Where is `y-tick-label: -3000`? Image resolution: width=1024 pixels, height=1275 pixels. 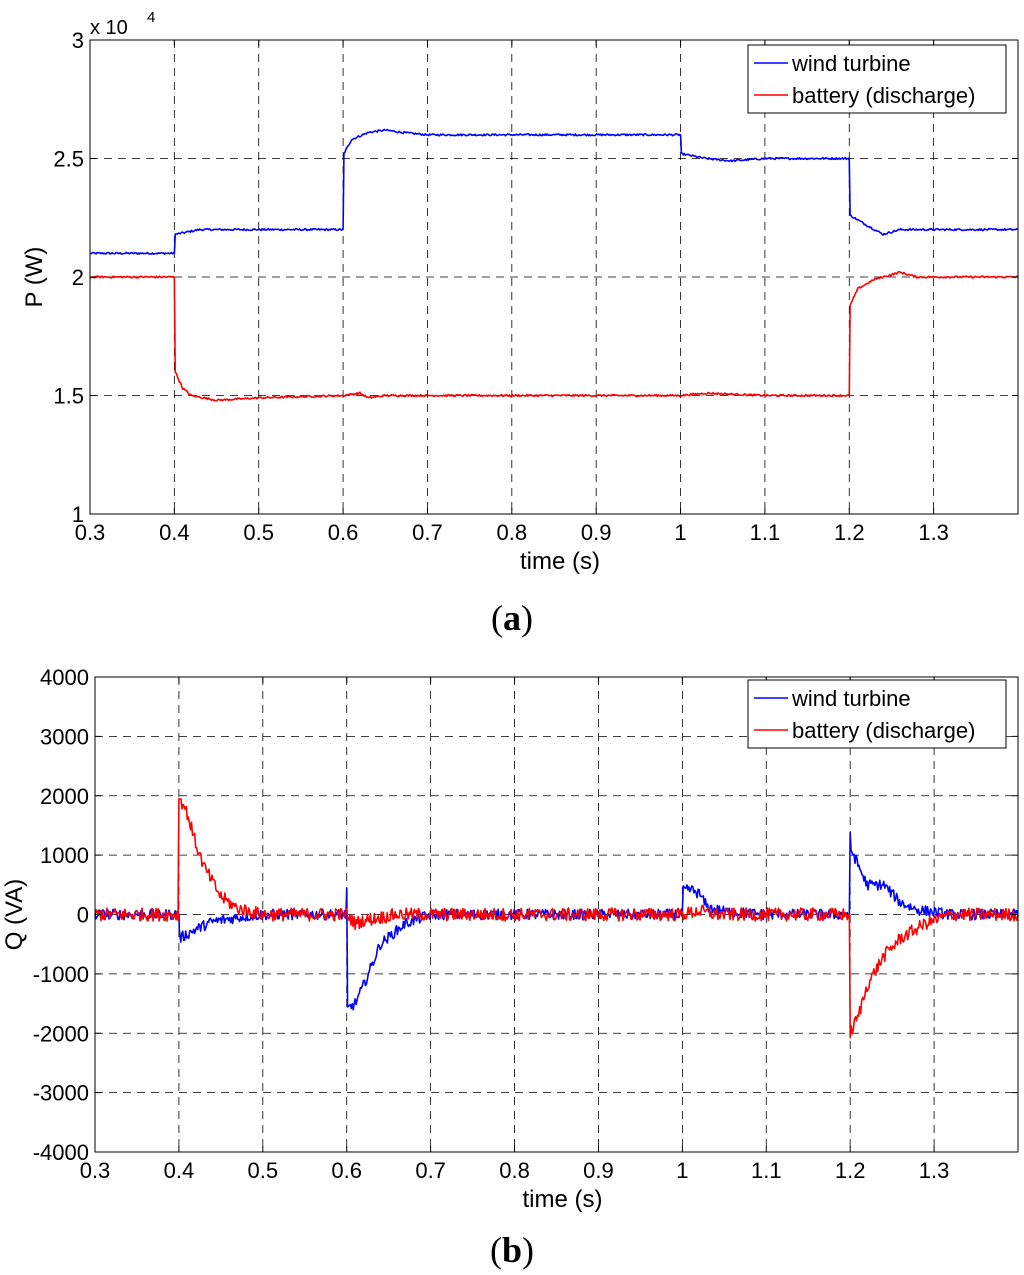 y-tick-label: -3000 is located at coordinates (61, 1093).